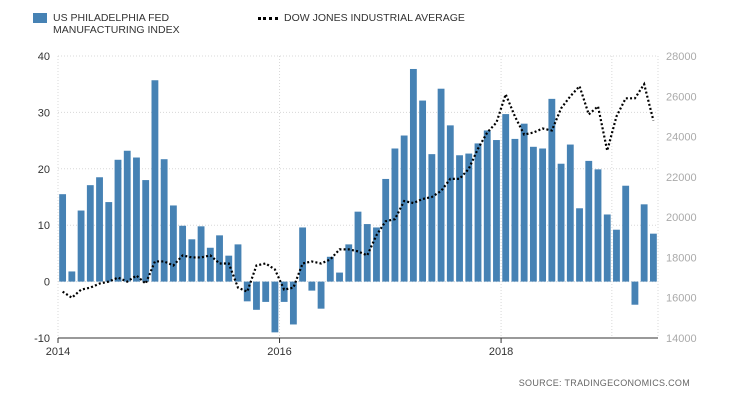 Image resolution: width=730 pixels, height=400 pixels. I want to click on legend-bar-label: US PHILADELPHIA FED MANUFACTURING INDEX, so click(116, 24).